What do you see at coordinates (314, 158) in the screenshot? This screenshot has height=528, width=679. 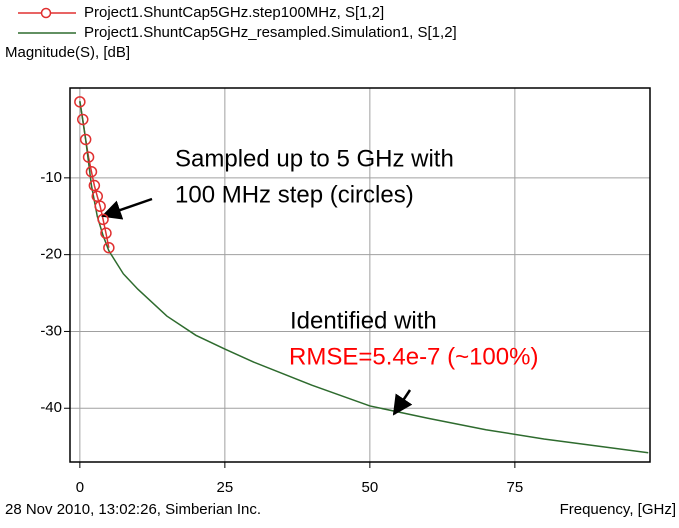 I see `annotation: Sampled up to 5 GHz with` at bounding box center [314, 158].